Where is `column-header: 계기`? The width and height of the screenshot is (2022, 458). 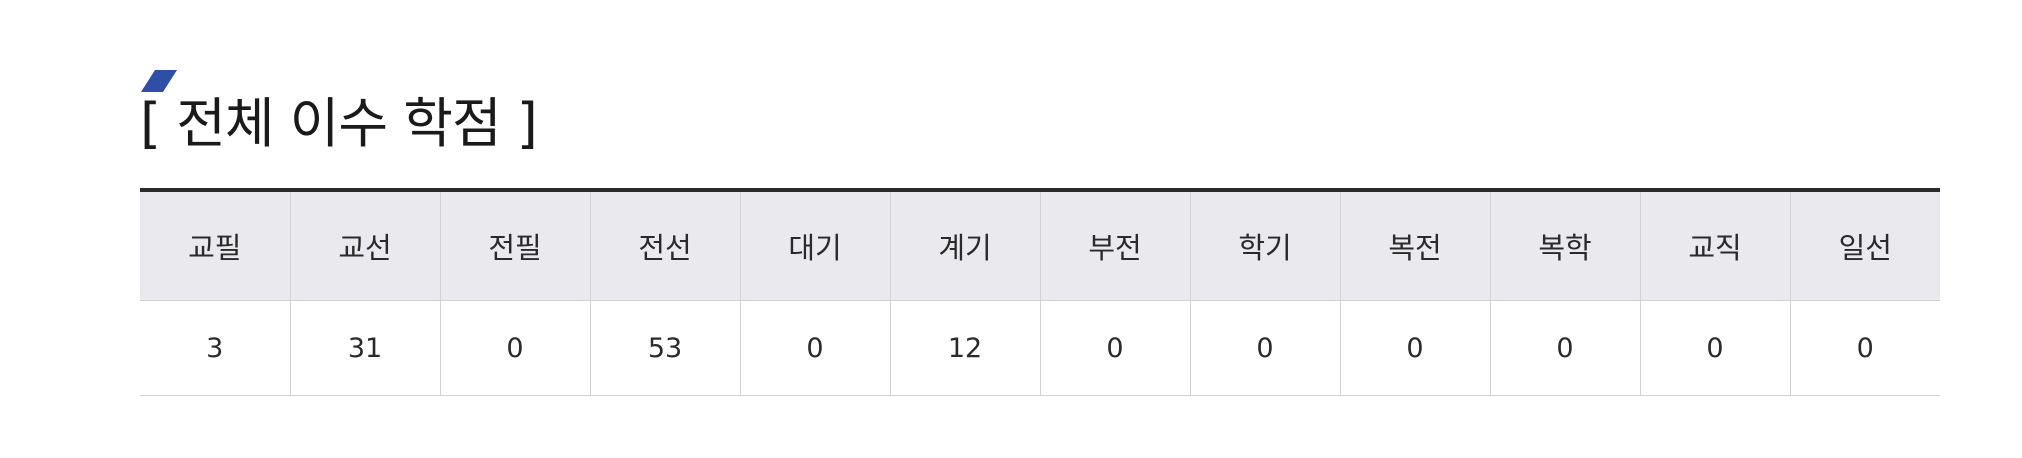
column-header: 계기 is located at coordinates (965, 245).